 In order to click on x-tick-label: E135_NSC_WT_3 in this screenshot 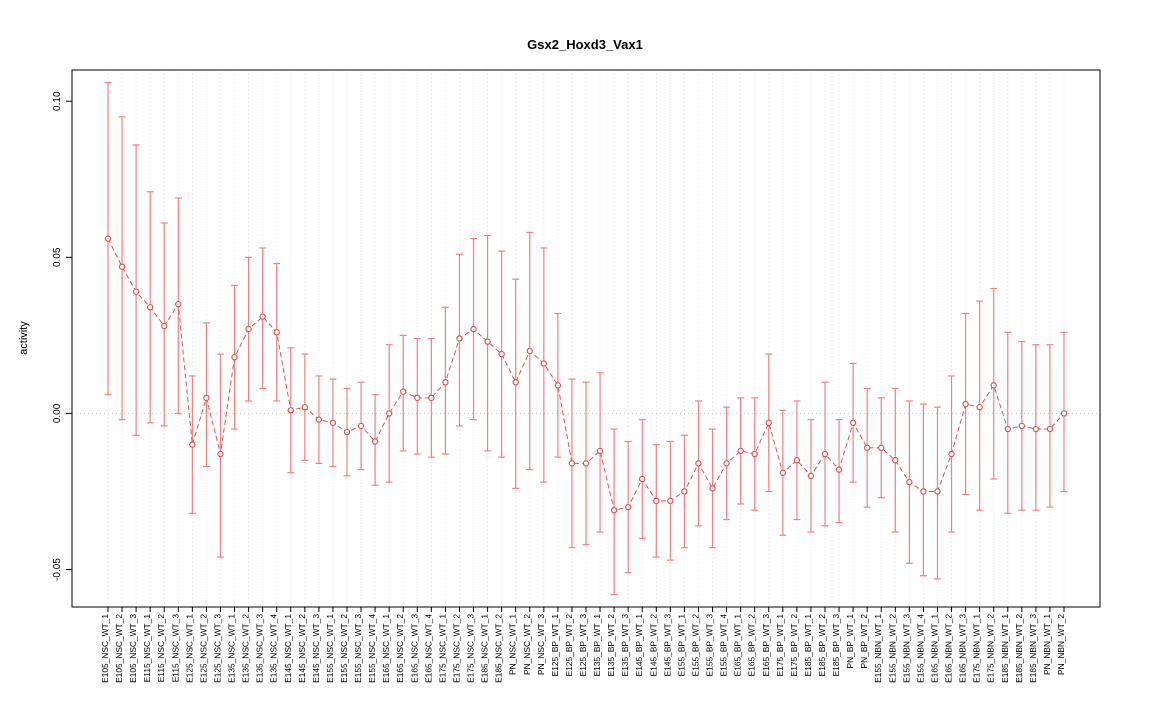, I will do `click(260, 648)`.